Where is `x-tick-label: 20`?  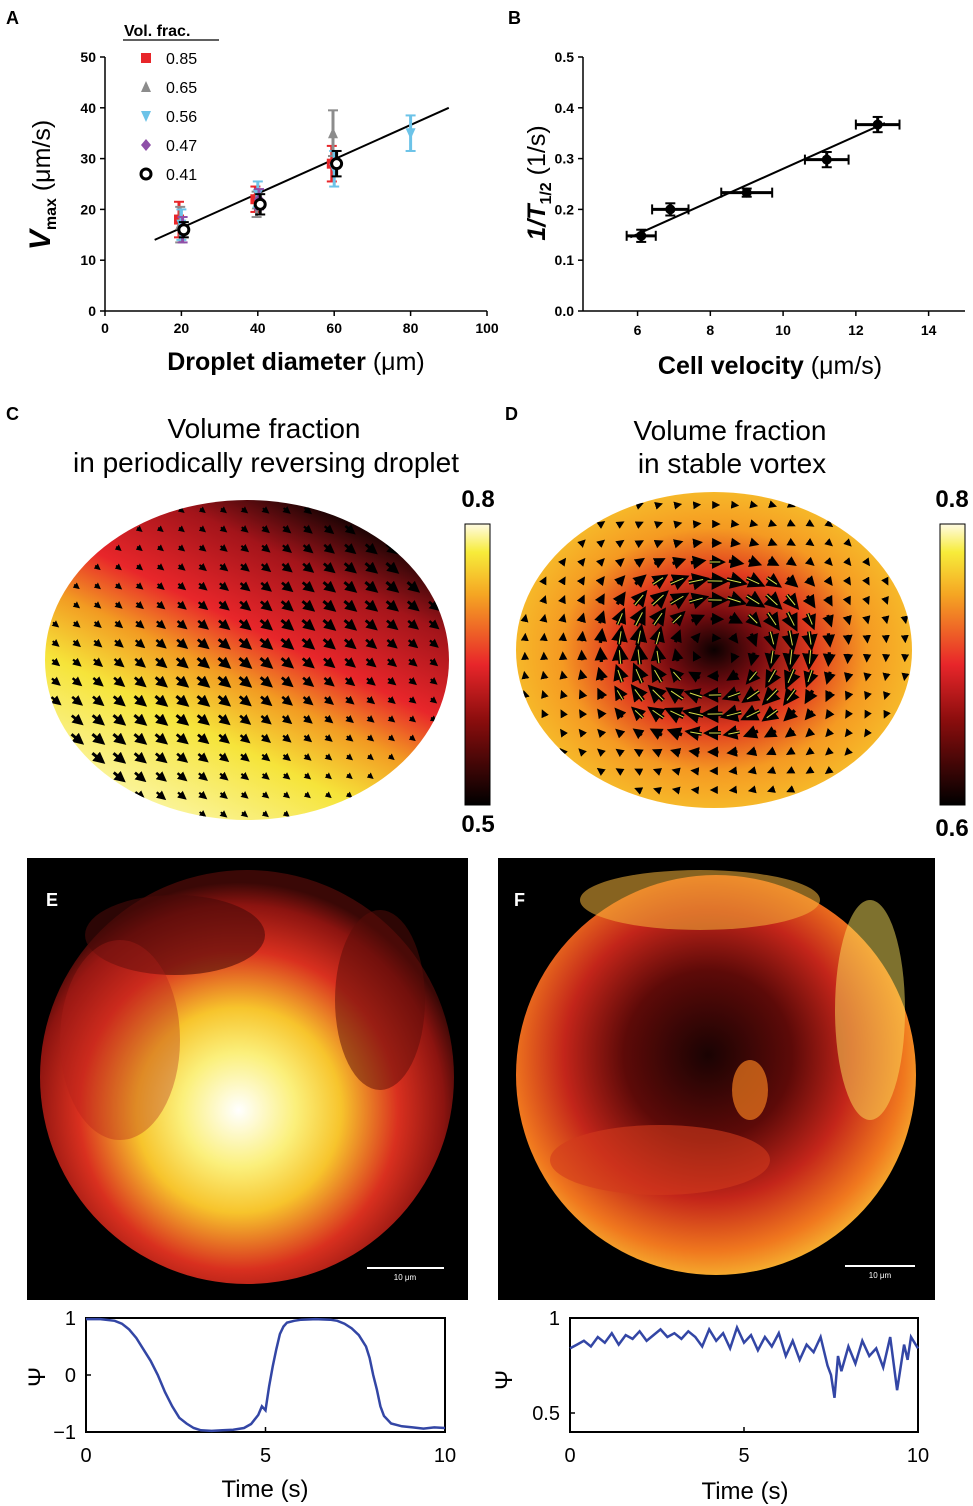
x-tick-label: 20 is located at coordinates (182, 328).